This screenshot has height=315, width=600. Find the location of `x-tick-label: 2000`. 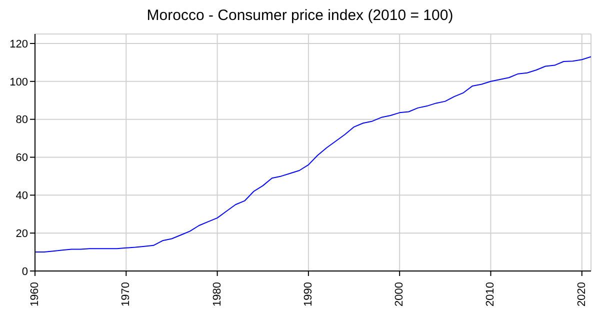

x-tick-label: 2000 is located at coordinates (400, 294).